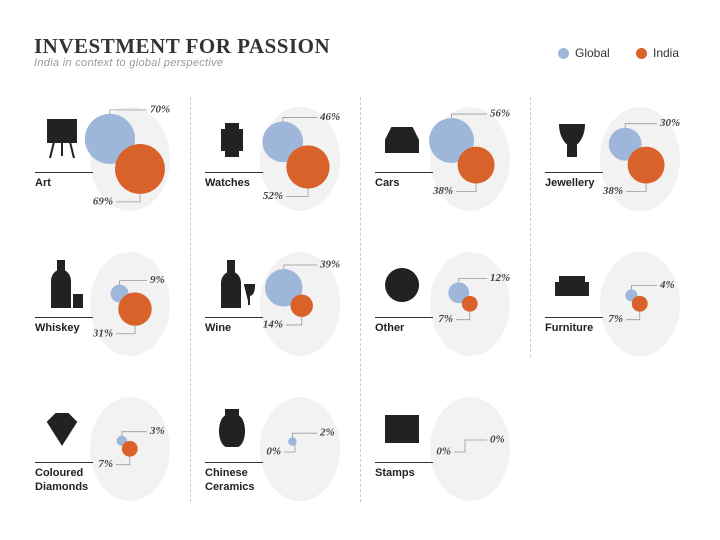 This screenshot has height=540, width=720. Describe the element at coordinates (574, 326) in the screenshot. I see `category-label: Furniture` at that location.